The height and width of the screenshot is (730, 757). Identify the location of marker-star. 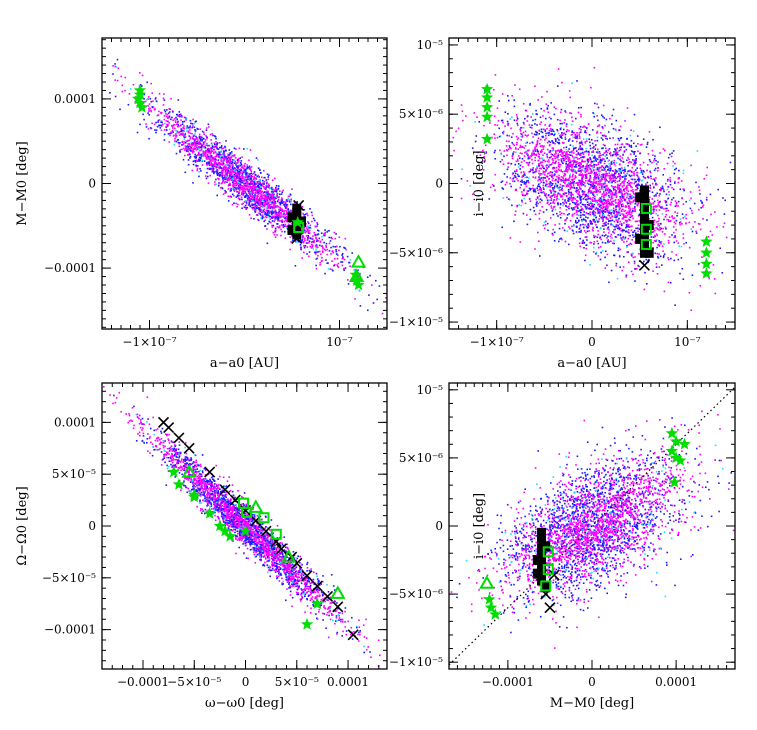
(356, 280).